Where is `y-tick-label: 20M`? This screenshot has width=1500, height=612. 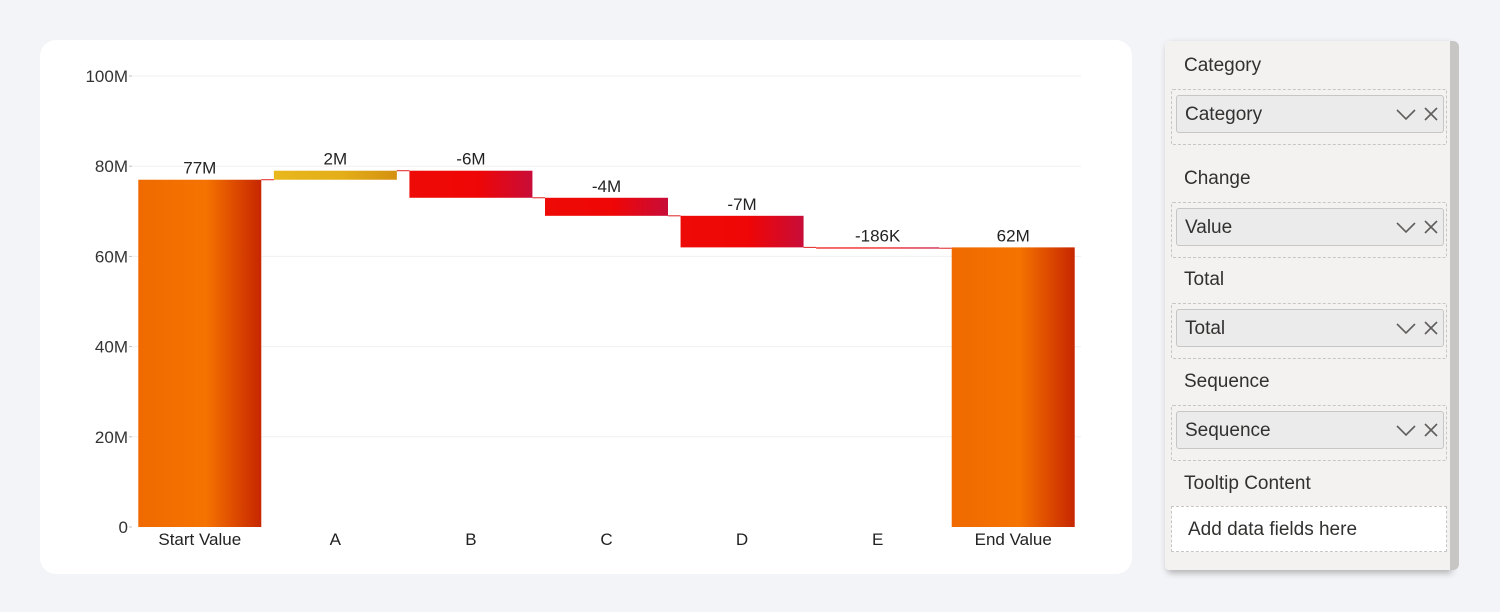 y-tick-label: 20M is located at coordinates (111, 437).